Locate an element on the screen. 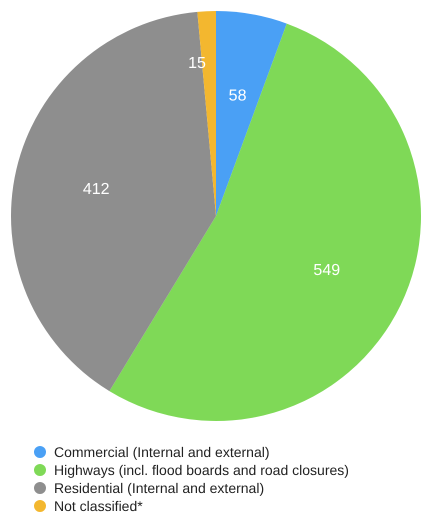  legend-label: Residential (Internal and external) is located at coordinates (159, 488).